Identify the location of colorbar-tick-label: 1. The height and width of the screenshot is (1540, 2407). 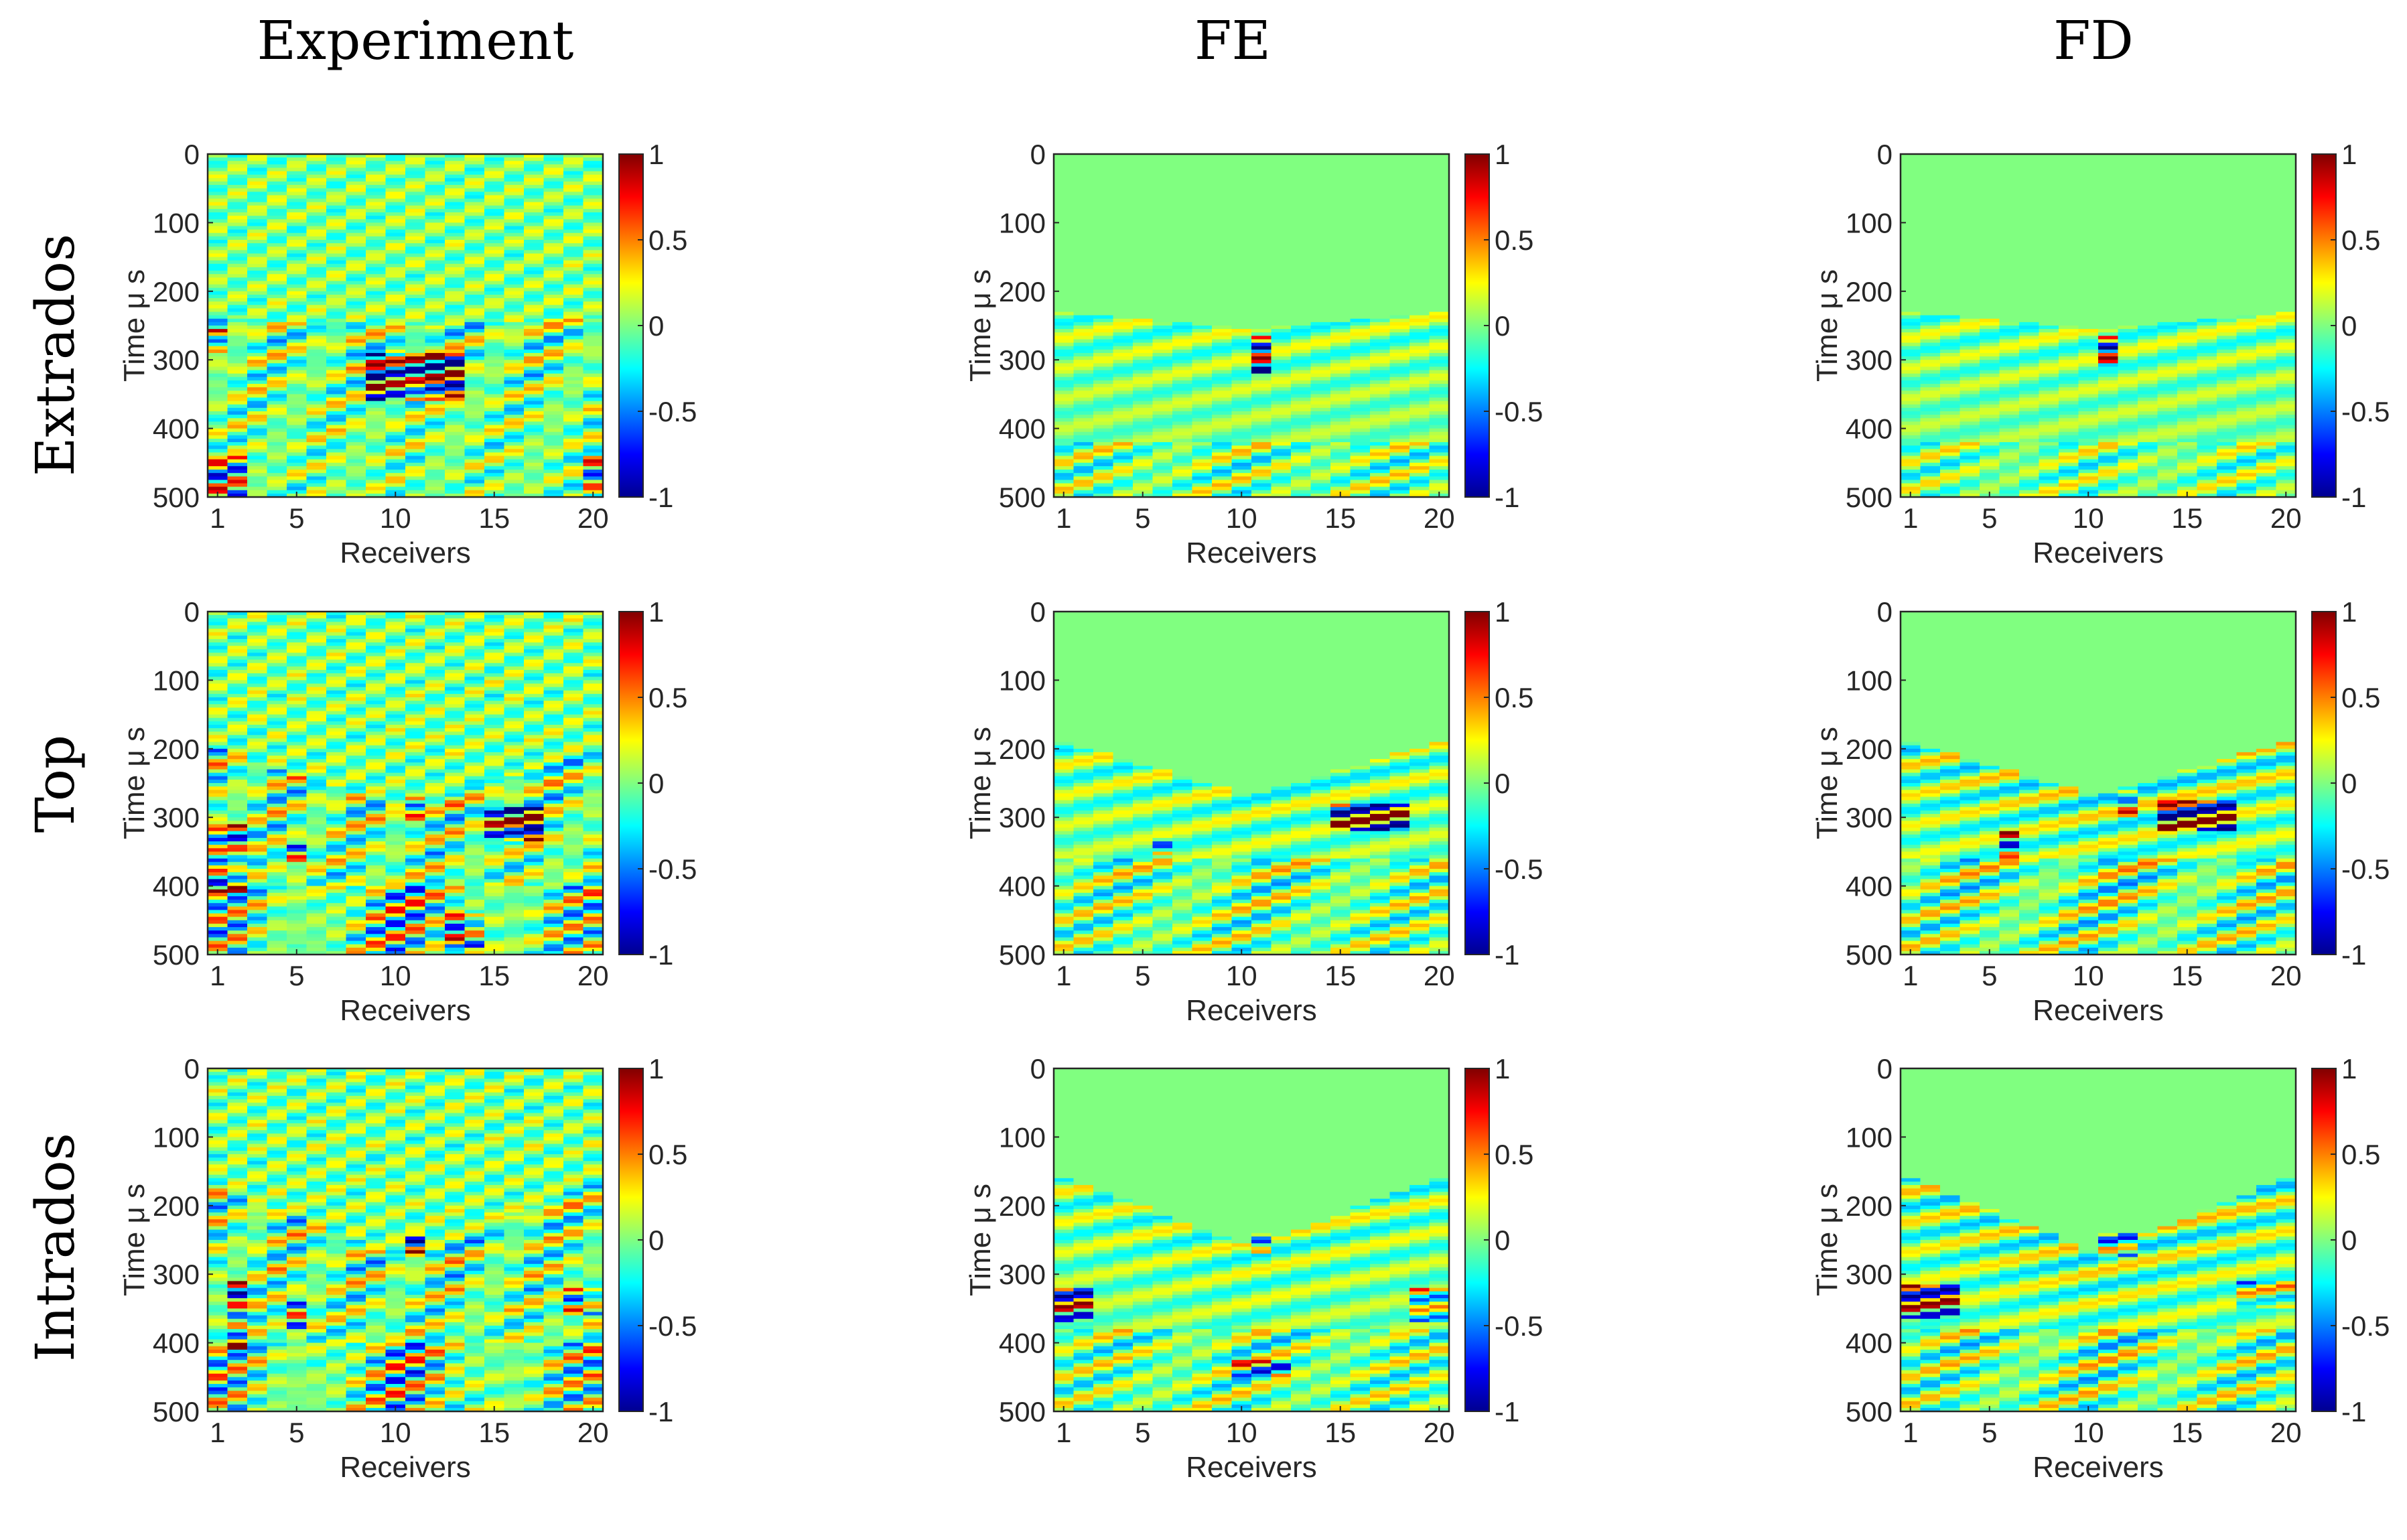
(656, 154).